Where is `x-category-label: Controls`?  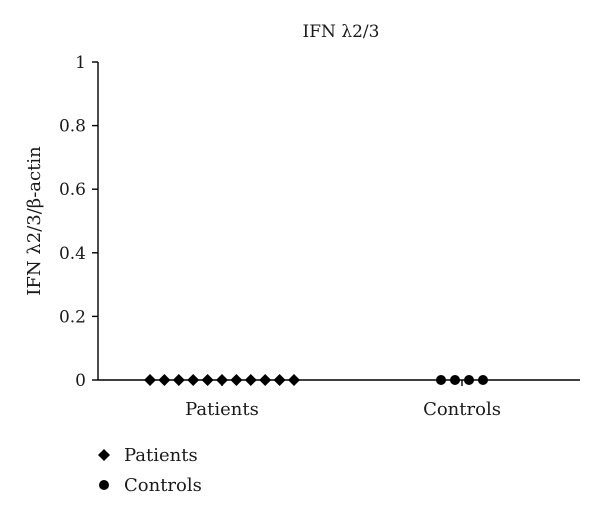
x-category-label: Controls is located at coordinates (462, 409).